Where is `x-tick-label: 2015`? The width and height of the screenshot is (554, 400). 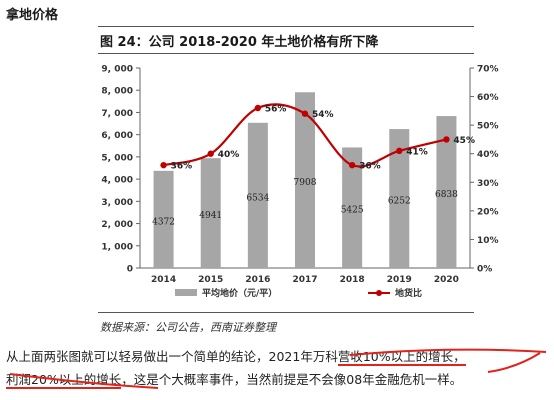 x-tick-label: 2015 is located at coordinates (210, 280).